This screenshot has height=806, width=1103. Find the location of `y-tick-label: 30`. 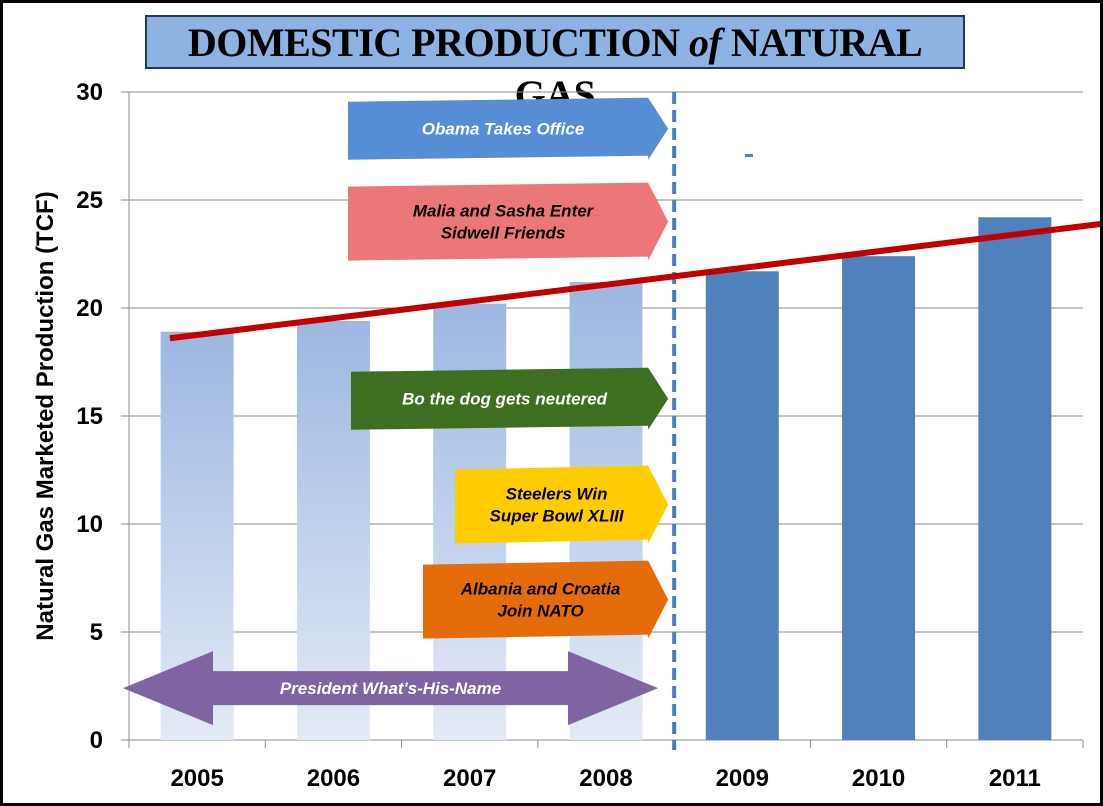

y-tick-label: 30 is located at coordinates (89, 92).